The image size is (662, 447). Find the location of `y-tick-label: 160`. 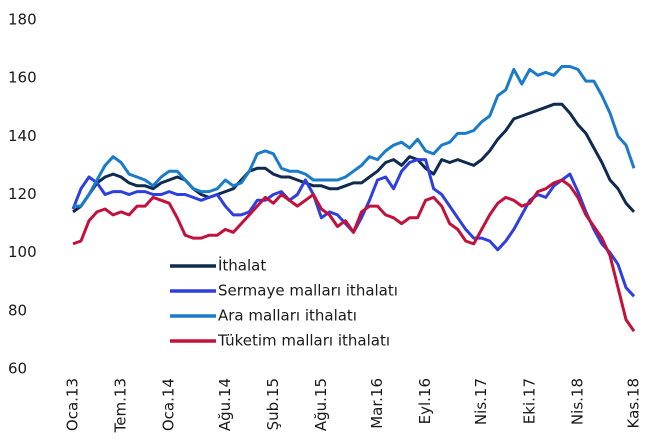

y-tick-label: 160 is located at coordinates (22, 78).